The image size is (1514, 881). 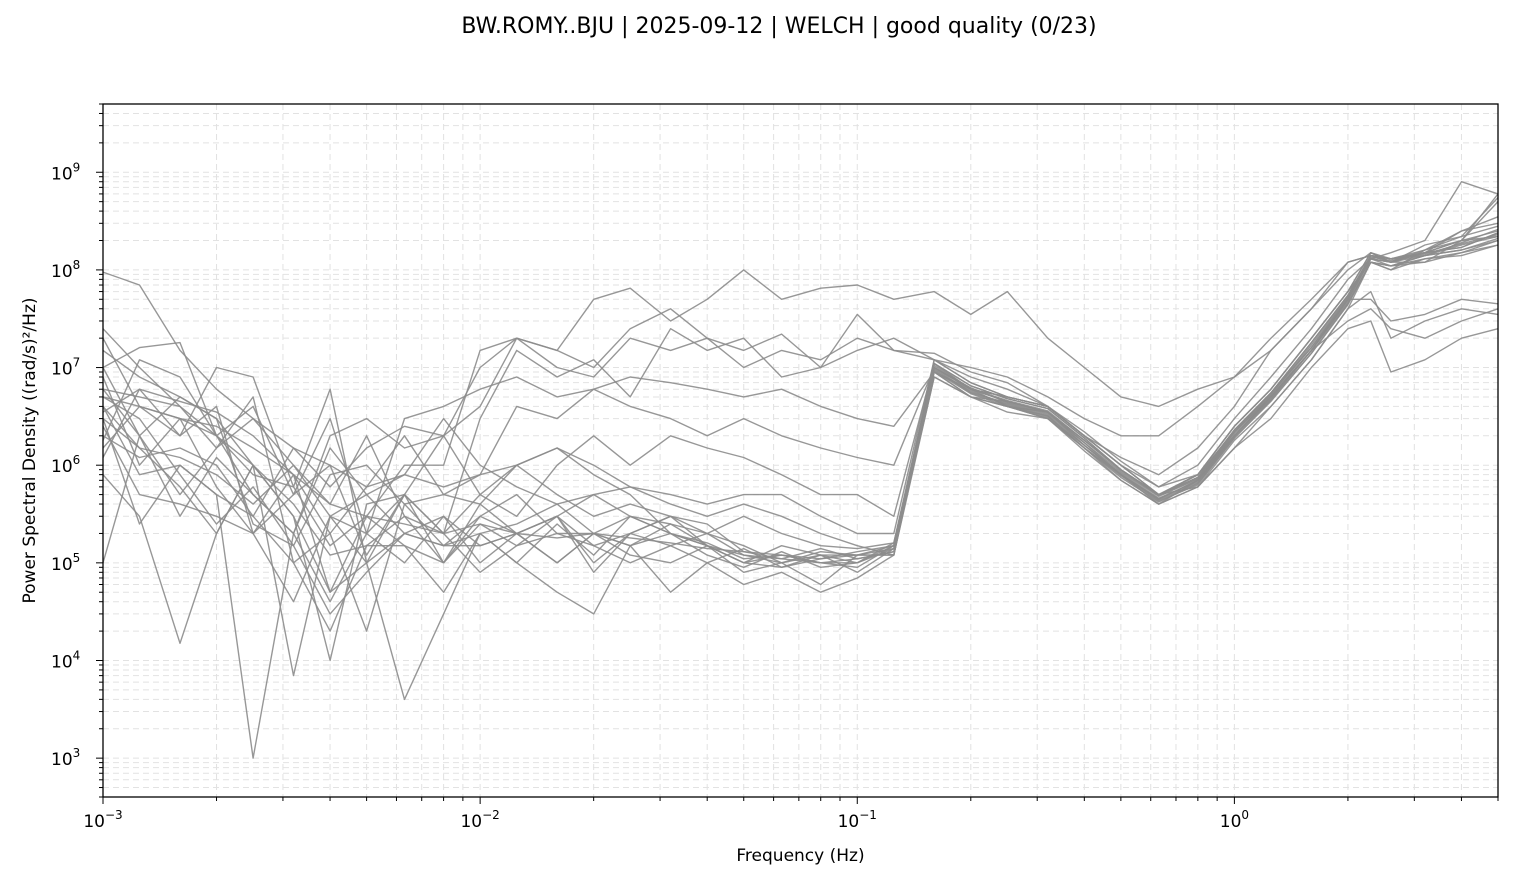 I want to click on y-tick-label: 10⁷, so click(x=65, y=368).